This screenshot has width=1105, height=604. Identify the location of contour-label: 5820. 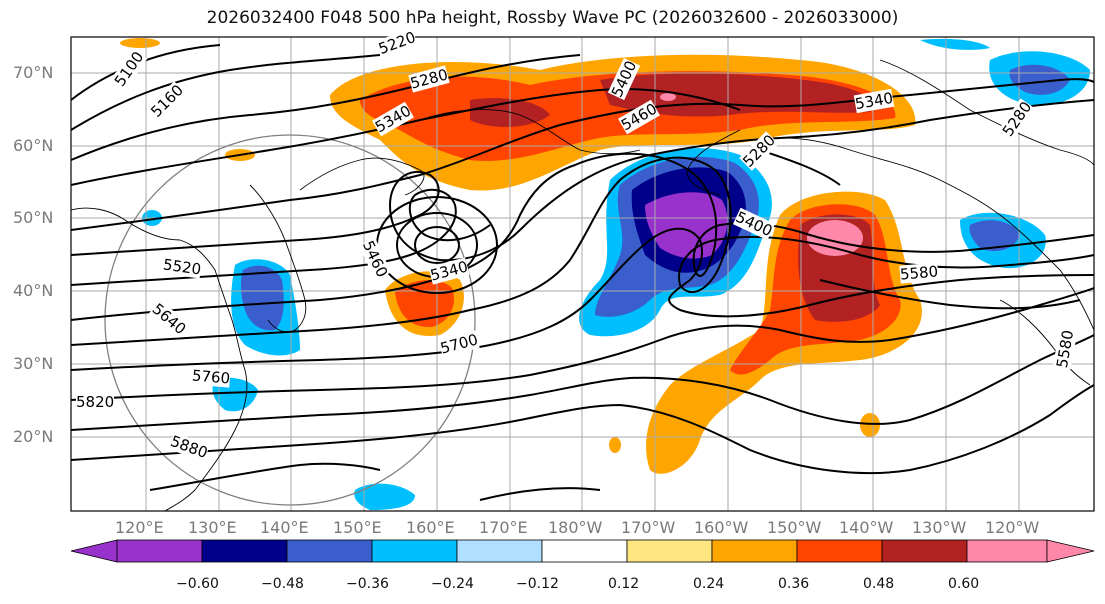
(95, 402).